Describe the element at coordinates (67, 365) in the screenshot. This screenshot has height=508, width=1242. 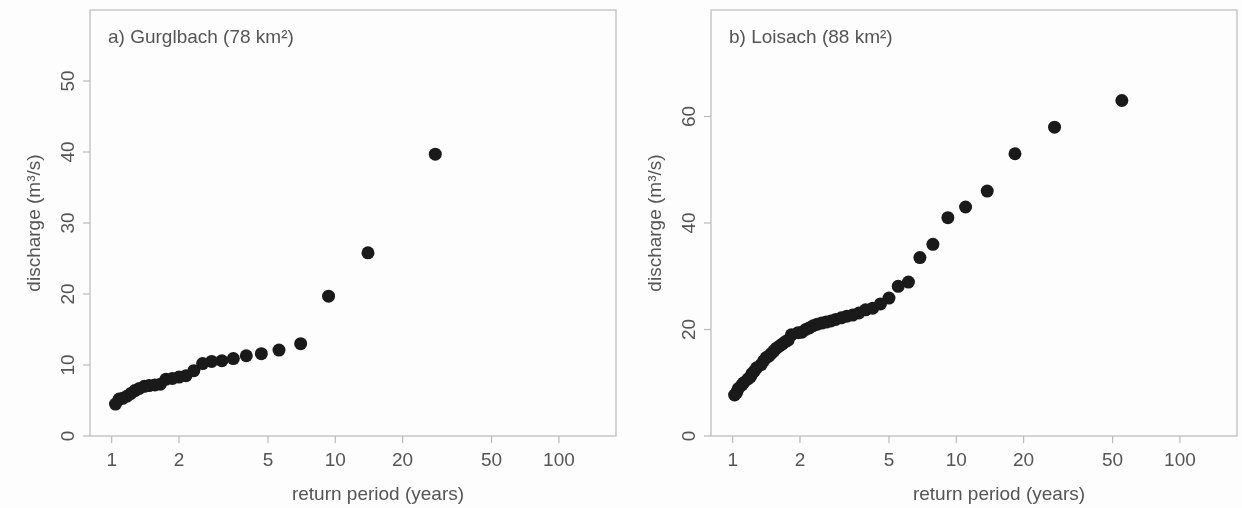
I see `y-tick-label: 10` at that location.